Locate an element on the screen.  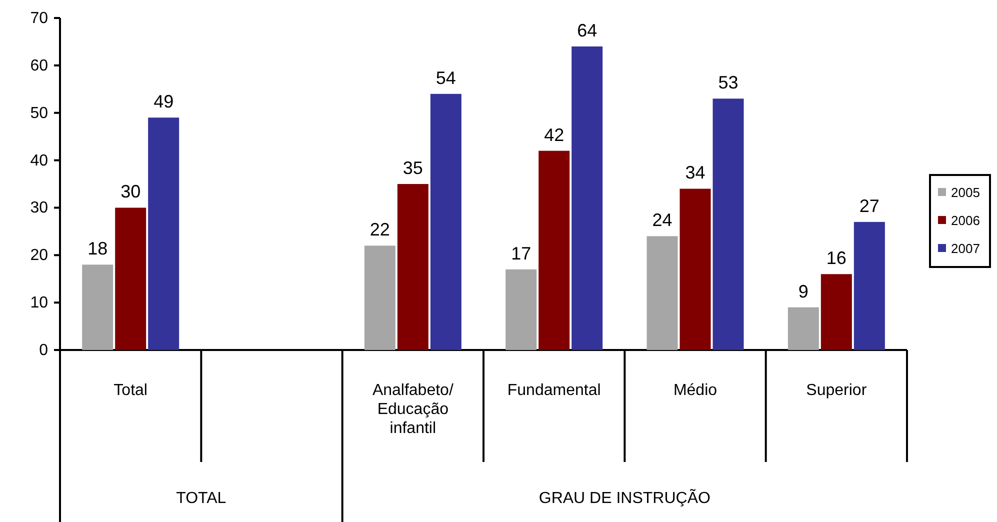
data-label: 9 is located at coordinates (803, 291).